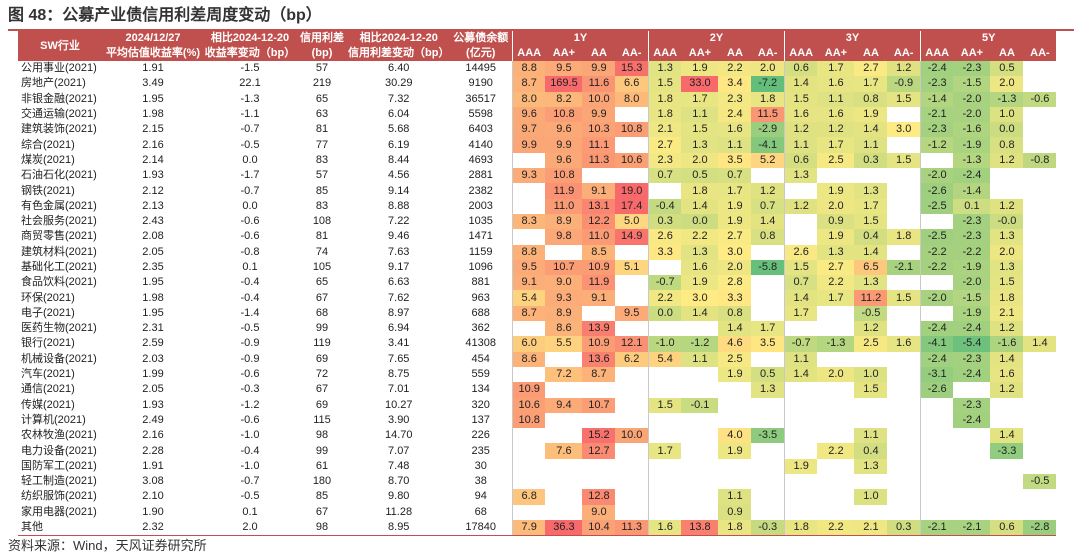 The width and height of the screenshot is (1080, 557). Describe the element at coordinates (528, 313) in the screenshot. I see `spread-change-cell: 8.7` at that location.